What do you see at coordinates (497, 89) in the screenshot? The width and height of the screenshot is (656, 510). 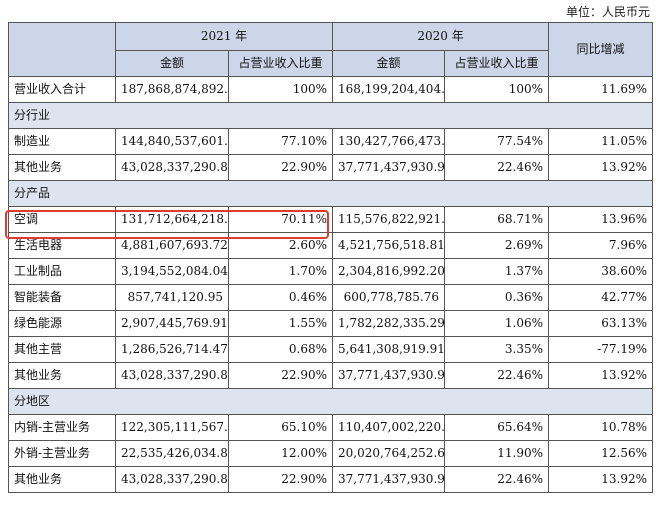 I see `share-2020: 100%` at bounding box center [497, 89].